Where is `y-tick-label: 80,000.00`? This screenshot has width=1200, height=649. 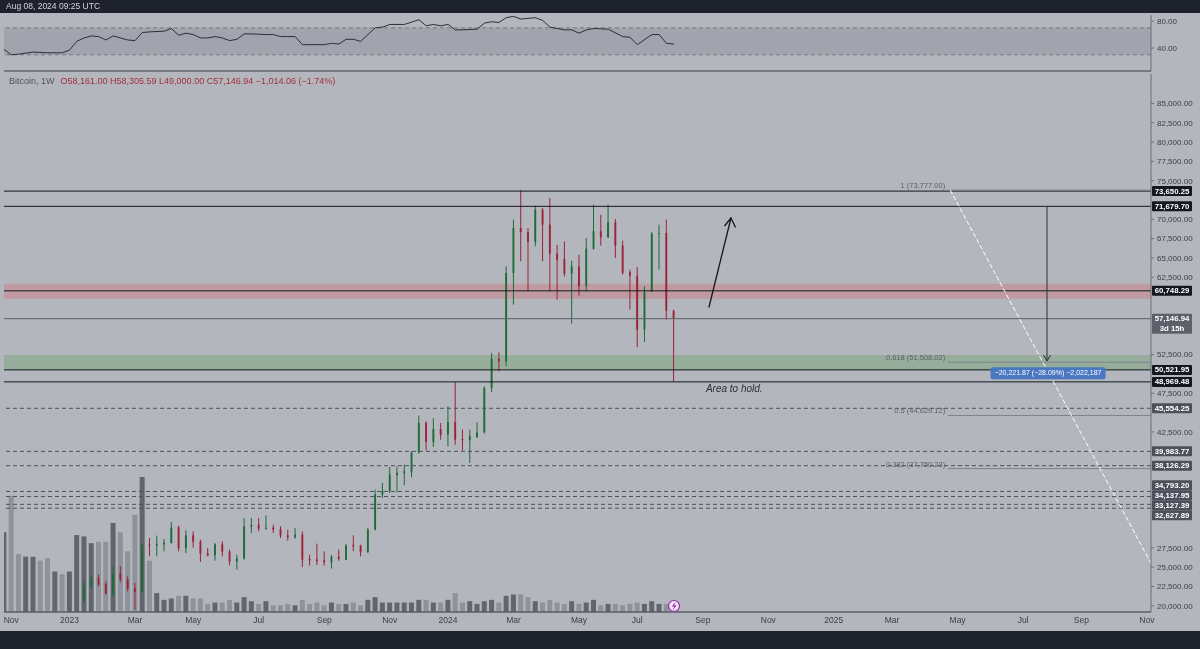
y-tick-label: 80,000.00 is located at coordinates (1175, 142).